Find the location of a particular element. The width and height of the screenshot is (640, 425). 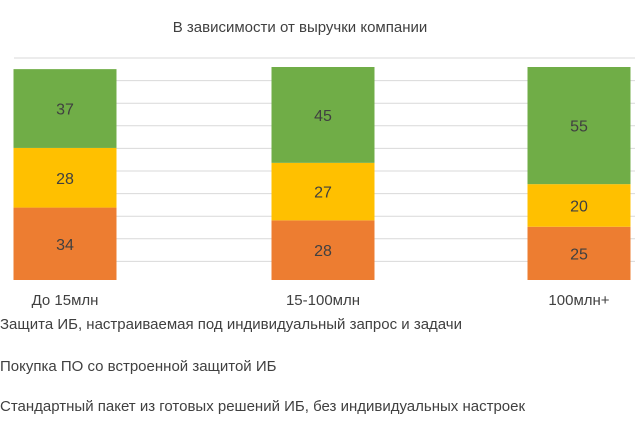

data-label: 34 is located at coordinates (65, 245).